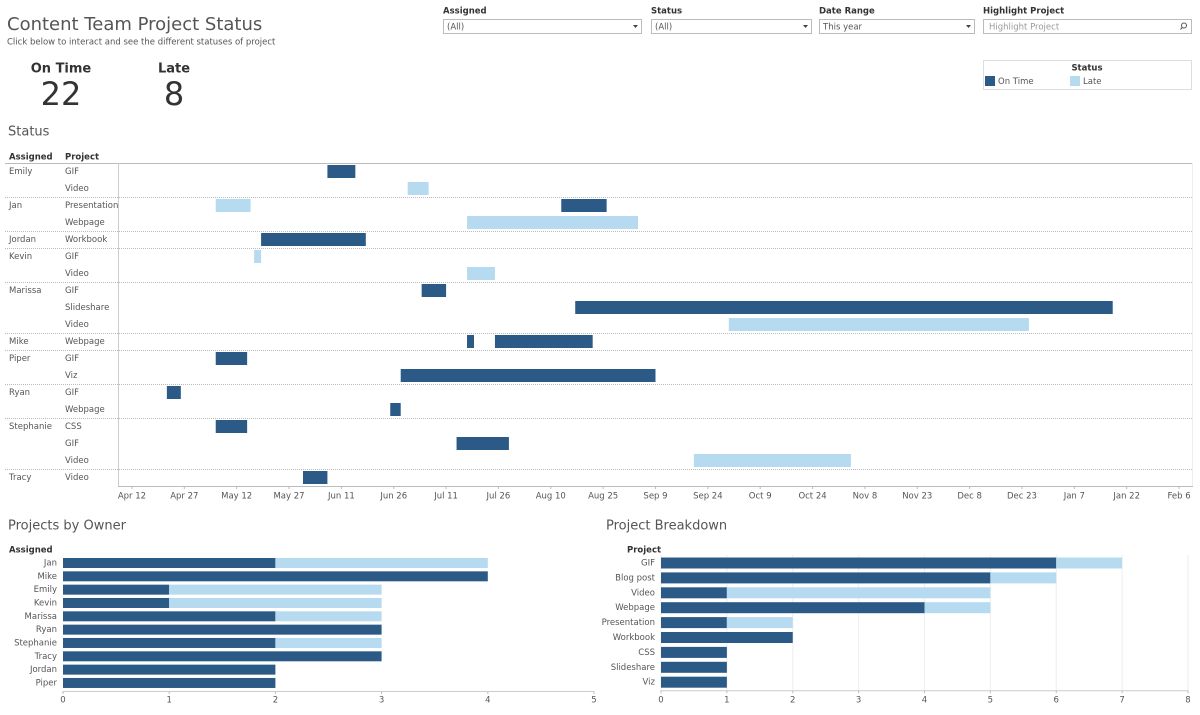 The width and height of the screenshot is (1200, 715). Describe the element at coordinates (45, 603) in the screenshot. I see `category-label: Kevin` at that location.